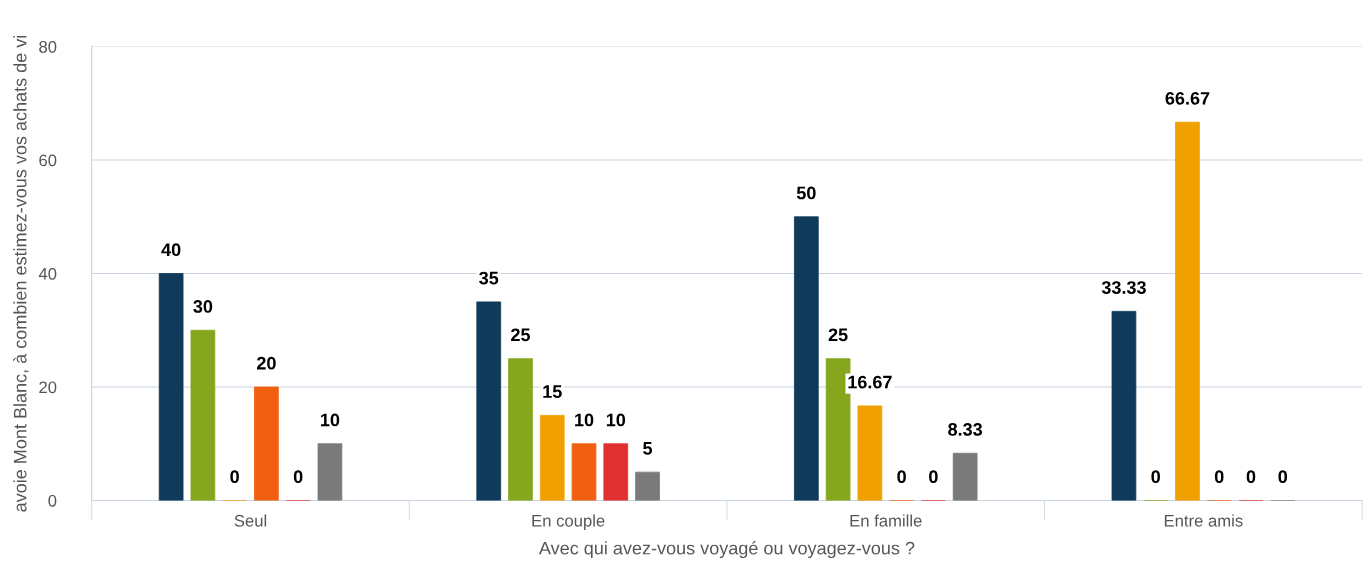 The image size is (1369, 582). What do you see at coordinates (870, 382) in the screenshot?
I see `data-label: 16.67` at bounding box center [870, 382].